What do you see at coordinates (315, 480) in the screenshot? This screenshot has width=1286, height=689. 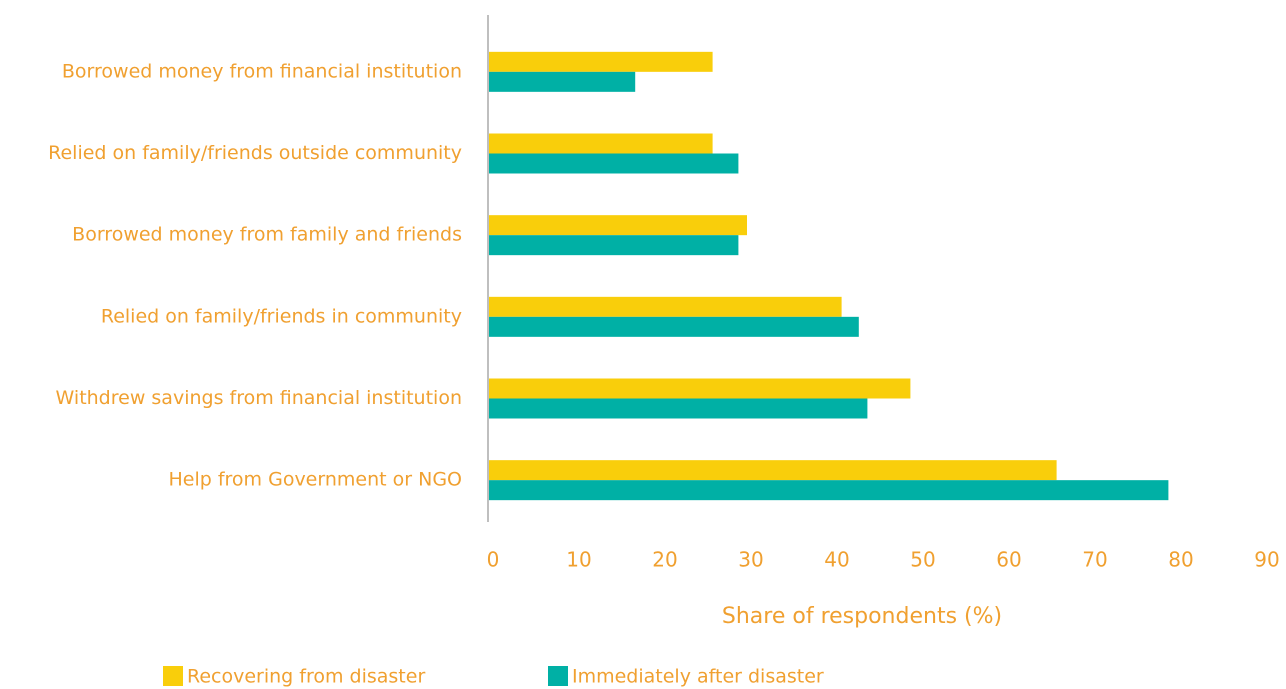 I see `y-tick-label: Help from Government or NGO` at bounding box center [315, 480].